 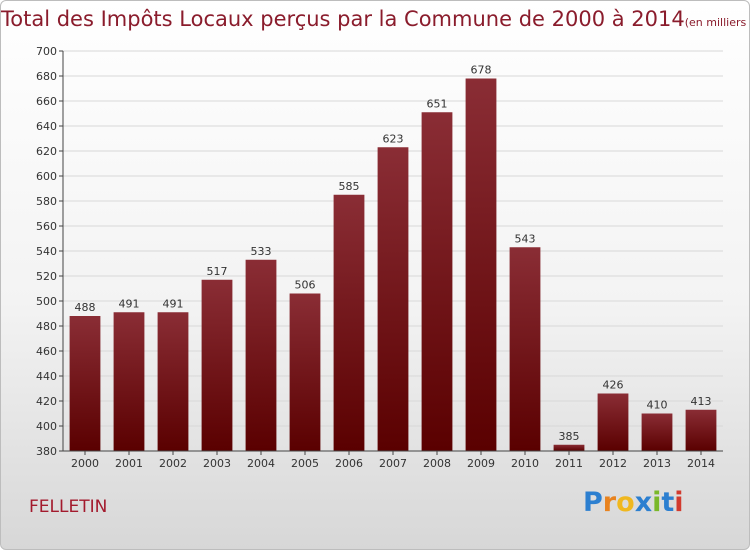 What do you see at coordinates (129, 463) in the screenshot?
I see `x-tick-label: 2001` at bounding box center [129, 463].